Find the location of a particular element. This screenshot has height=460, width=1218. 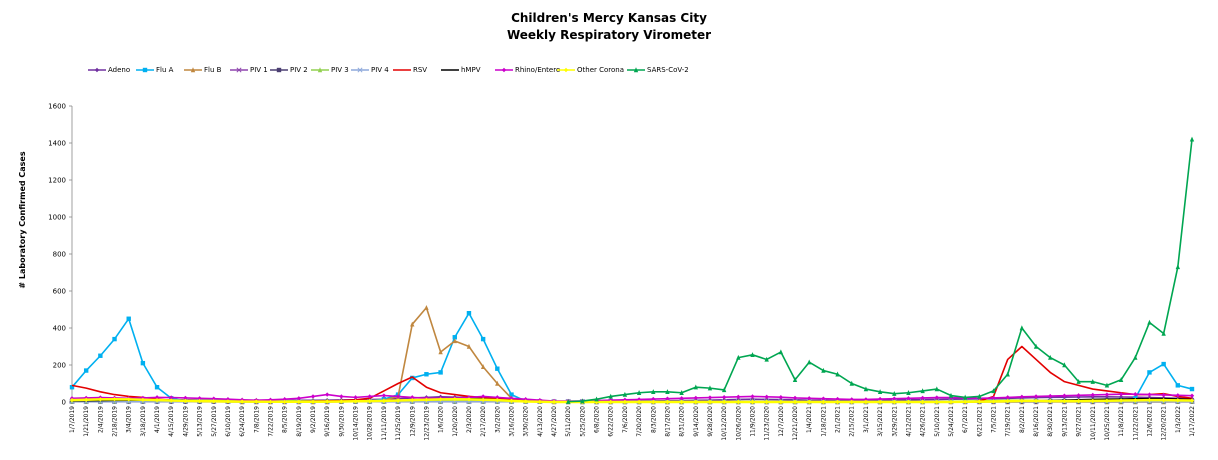

legend-item-sars-cov-2: SARS-CoV-2 is located at coordinates (658, 70).